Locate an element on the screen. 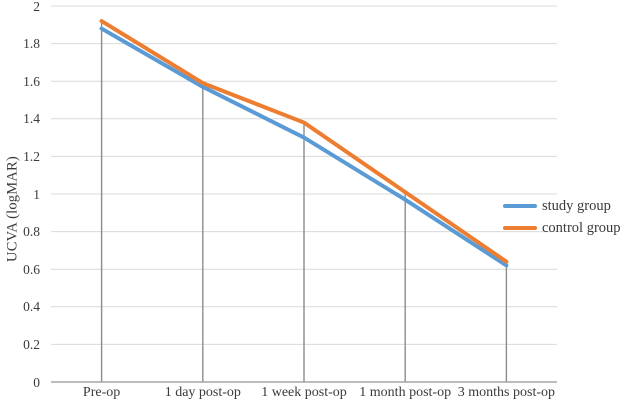 Image resolution: width=624 pixels, height=409 pixels. legend-label-control-group: control group is located at coordinates (581, 227).